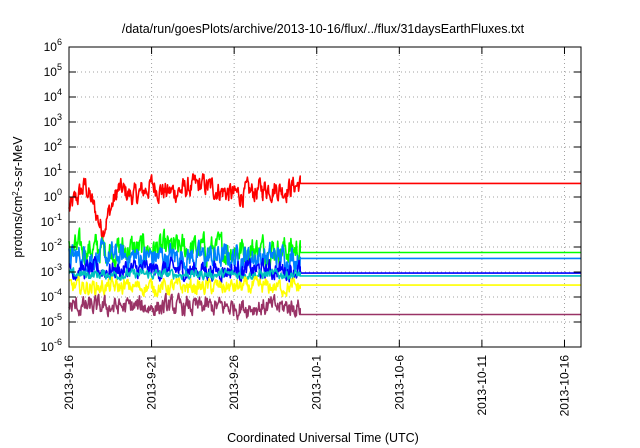 This screenshot has height=448, width=640. Describe the element at coordinates (53, 45) in the screenshot. I see `y-tick-label: 10⁶` at that location.